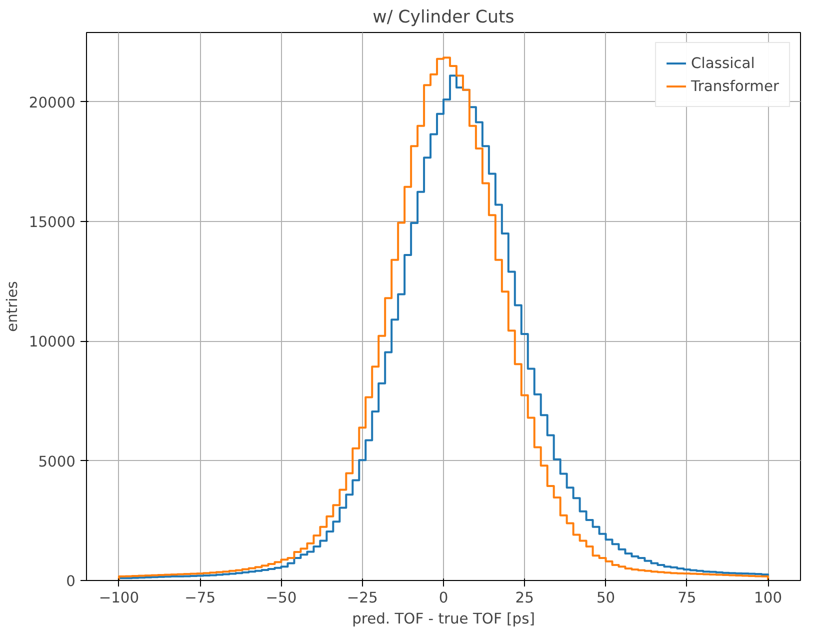 The image size is (823, 632). Describe the element at coordinates (362, 598) in the screenshot. I see `x-tick-label: −25` at that location.